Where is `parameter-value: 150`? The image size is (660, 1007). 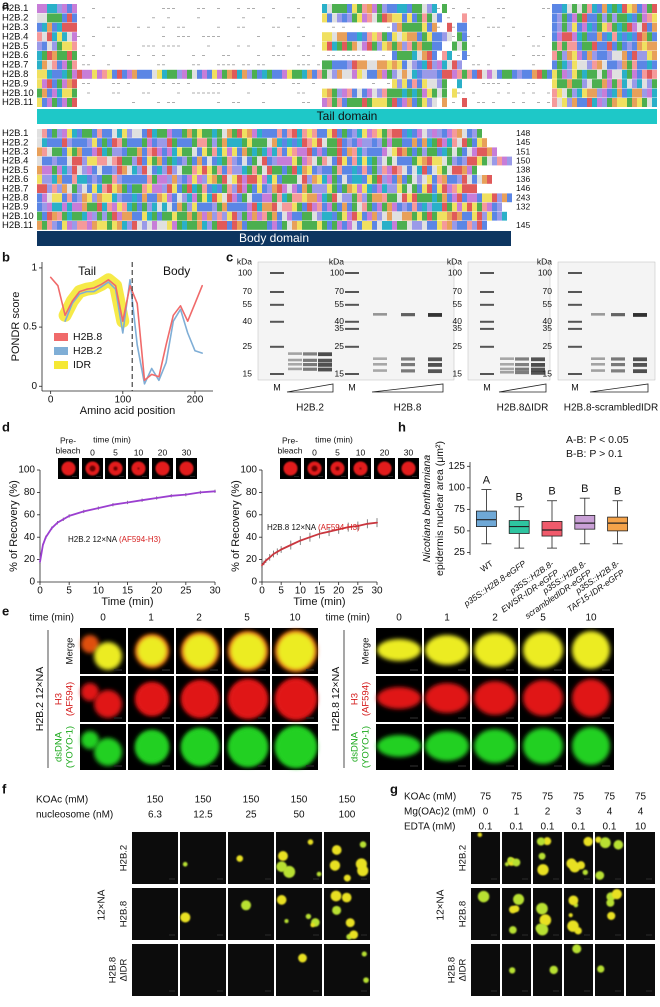 parameter-value: 150 is located at coordinates (347, 800).